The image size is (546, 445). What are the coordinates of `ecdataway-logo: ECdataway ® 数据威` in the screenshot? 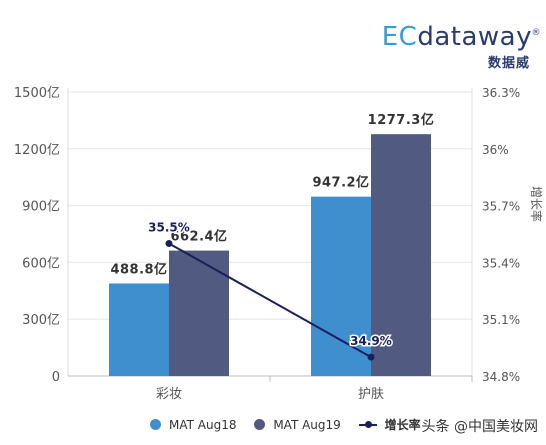 It's located at (461, 46).